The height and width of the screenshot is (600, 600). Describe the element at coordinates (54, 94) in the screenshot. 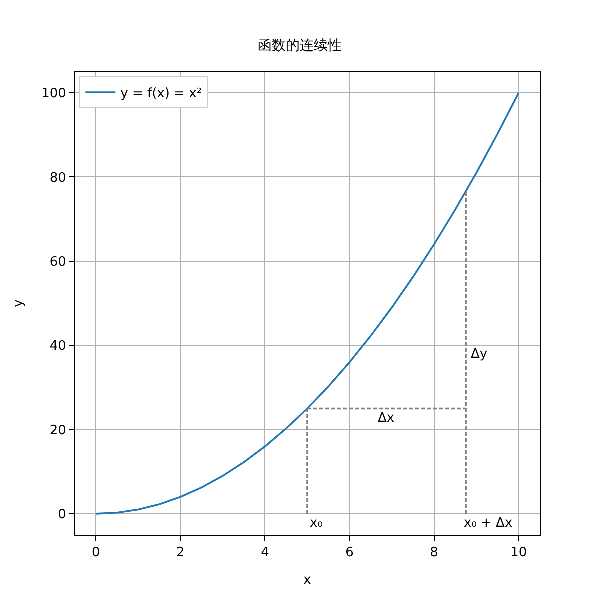

I see `y-tick-label: 100` at that location.